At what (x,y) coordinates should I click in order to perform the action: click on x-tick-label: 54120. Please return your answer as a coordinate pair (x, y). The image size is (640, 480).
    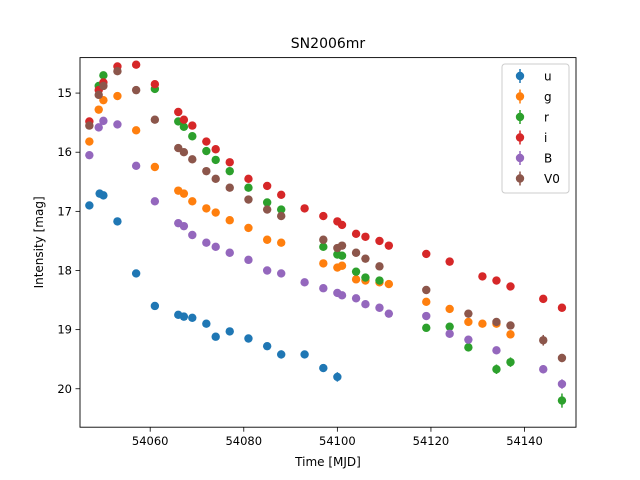
    Looking at the image, I should click on (431, 441).